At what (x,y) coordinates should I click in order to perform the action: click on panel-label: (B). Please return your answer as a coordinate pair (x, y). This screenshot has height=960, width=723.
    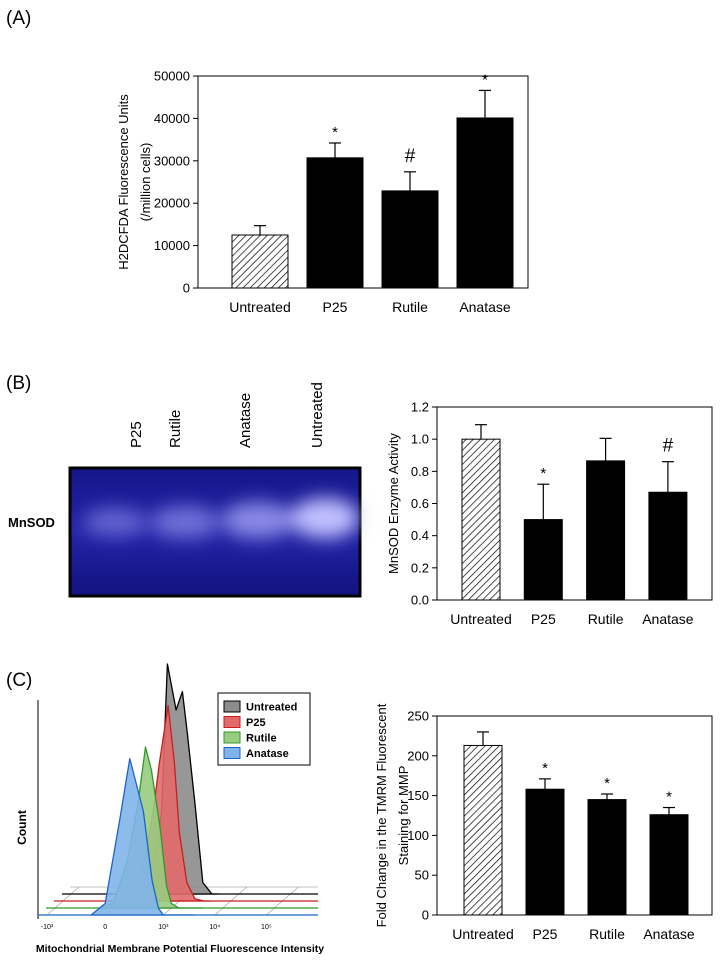
    Looking at the image, I should click on (18, 383).